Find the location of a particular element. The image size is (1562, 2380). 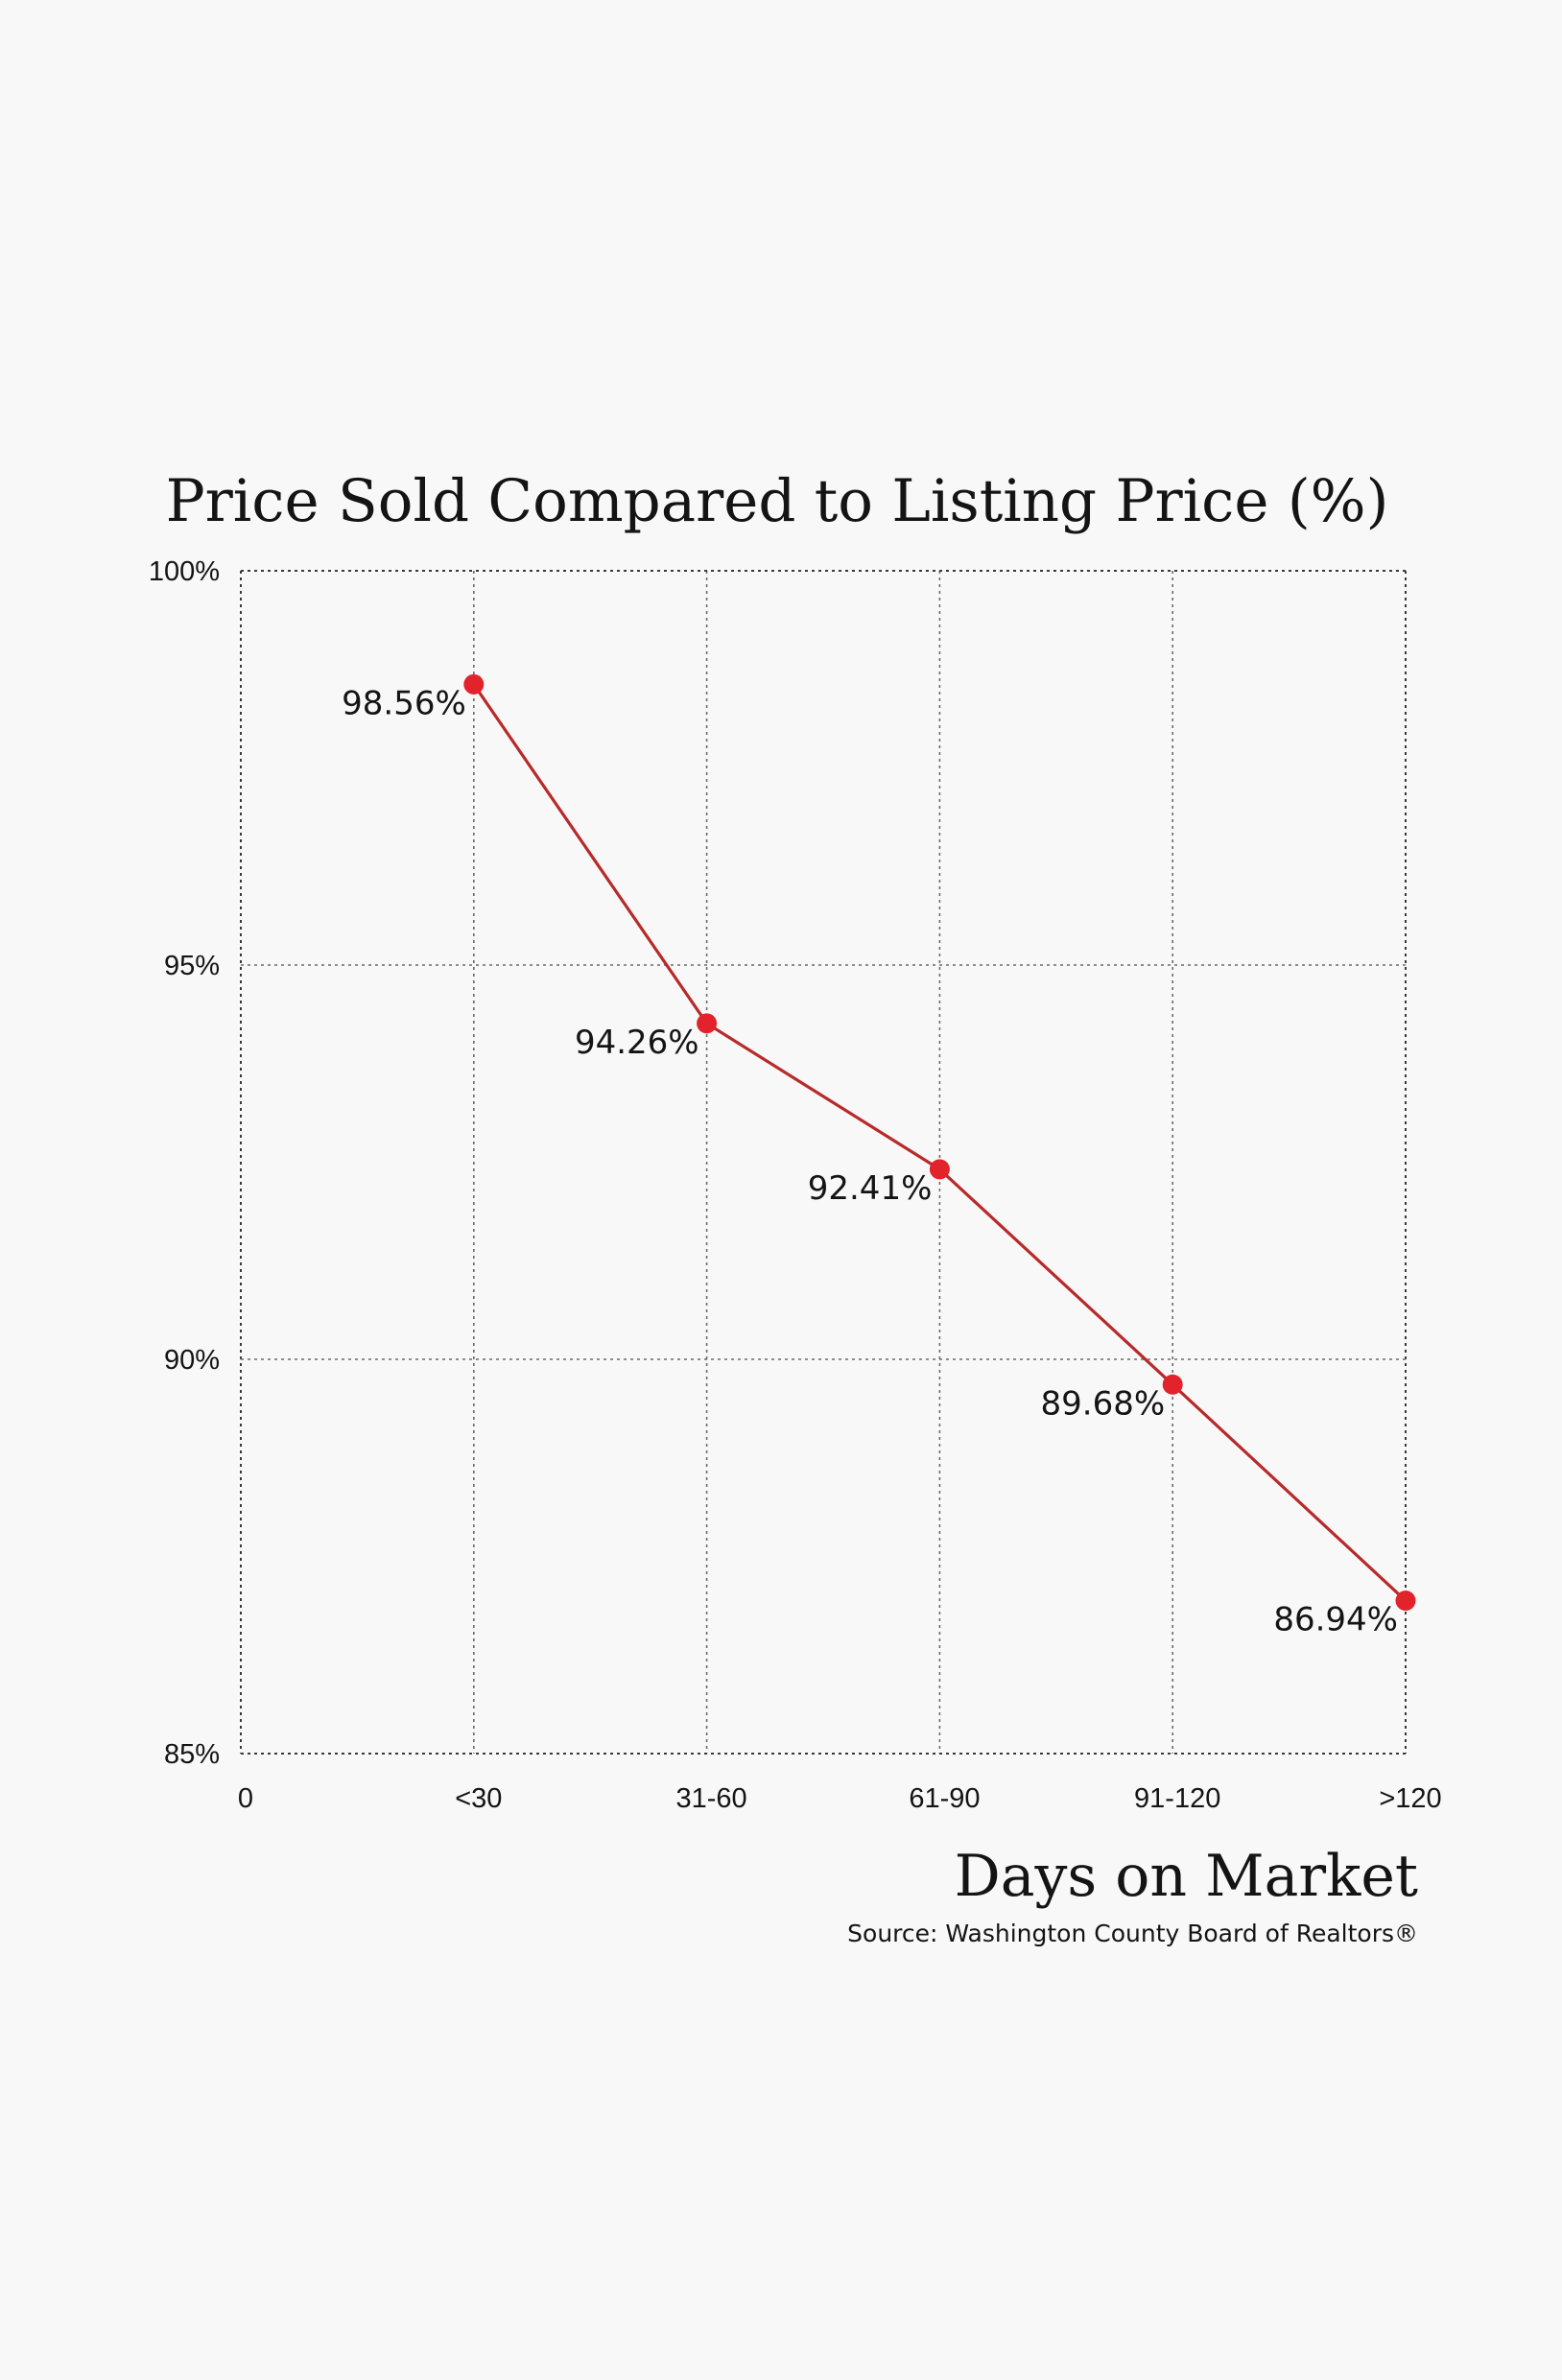

y-tick-label: 100% is located at coordinates (184, 571).